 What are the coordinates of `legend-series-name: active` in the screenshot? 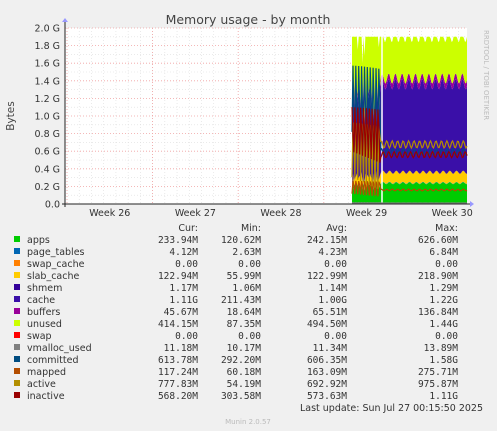 It's located at (41, 384).